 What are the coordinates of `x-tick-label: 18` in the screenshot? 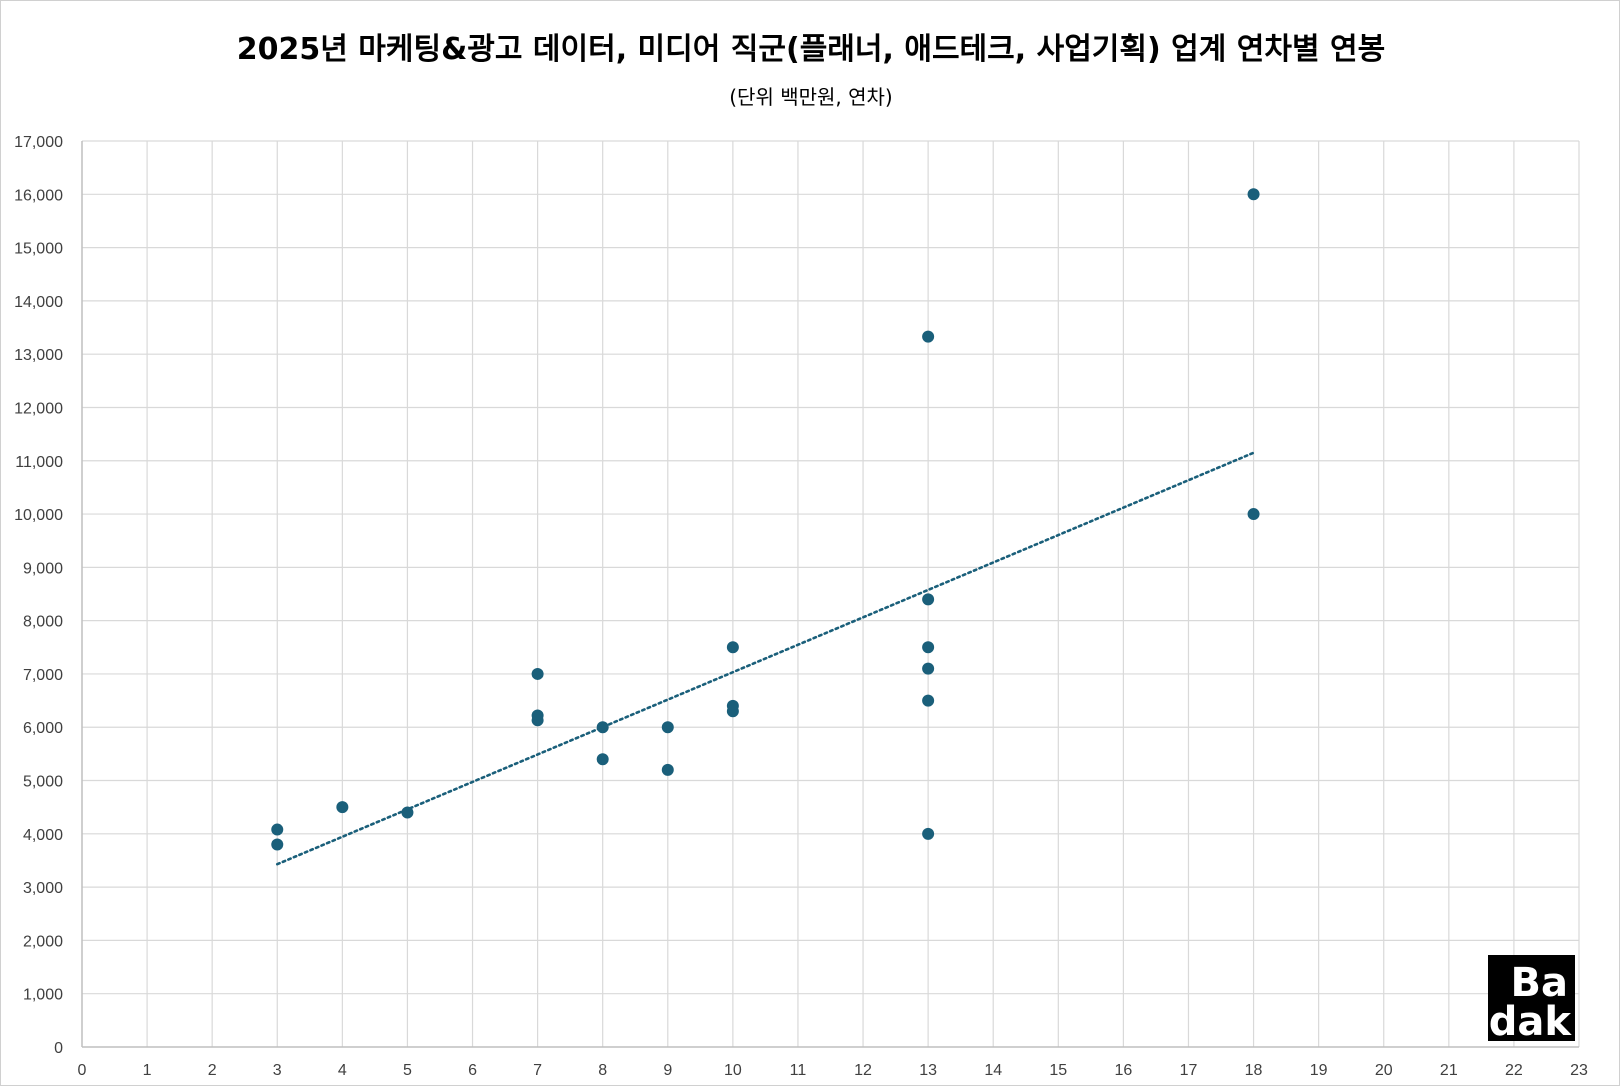 It's located at (1254, 1070).